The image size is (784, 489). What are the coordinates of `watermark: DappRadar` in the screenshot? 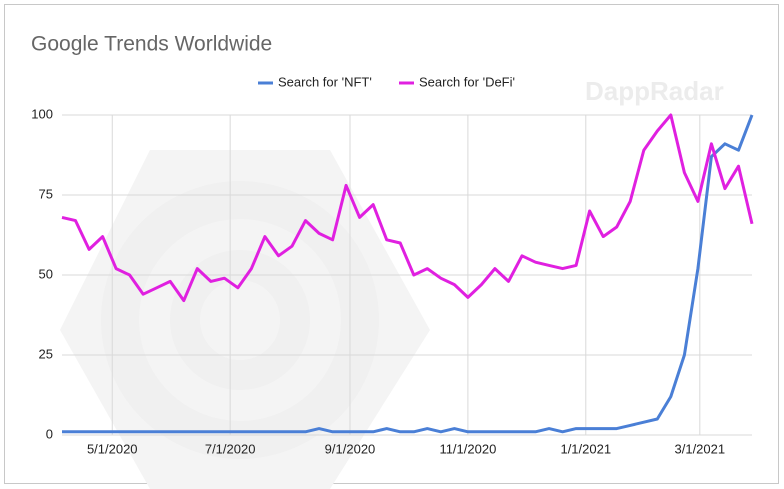 It's located at (654, 91).